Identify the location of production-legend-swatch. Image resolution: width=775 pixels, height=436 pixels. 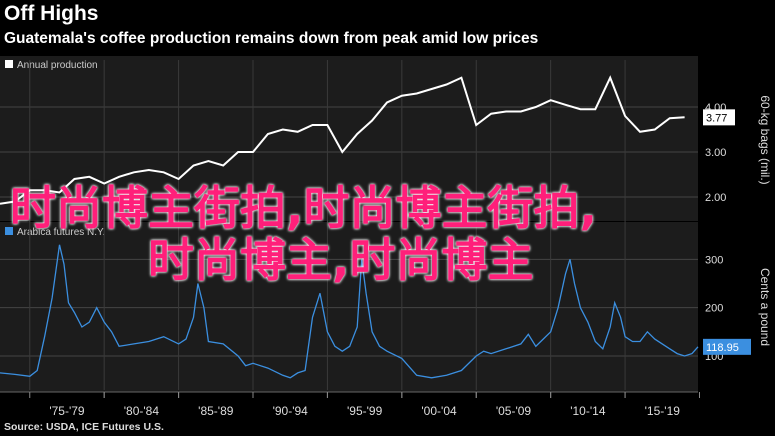
(9, 64).